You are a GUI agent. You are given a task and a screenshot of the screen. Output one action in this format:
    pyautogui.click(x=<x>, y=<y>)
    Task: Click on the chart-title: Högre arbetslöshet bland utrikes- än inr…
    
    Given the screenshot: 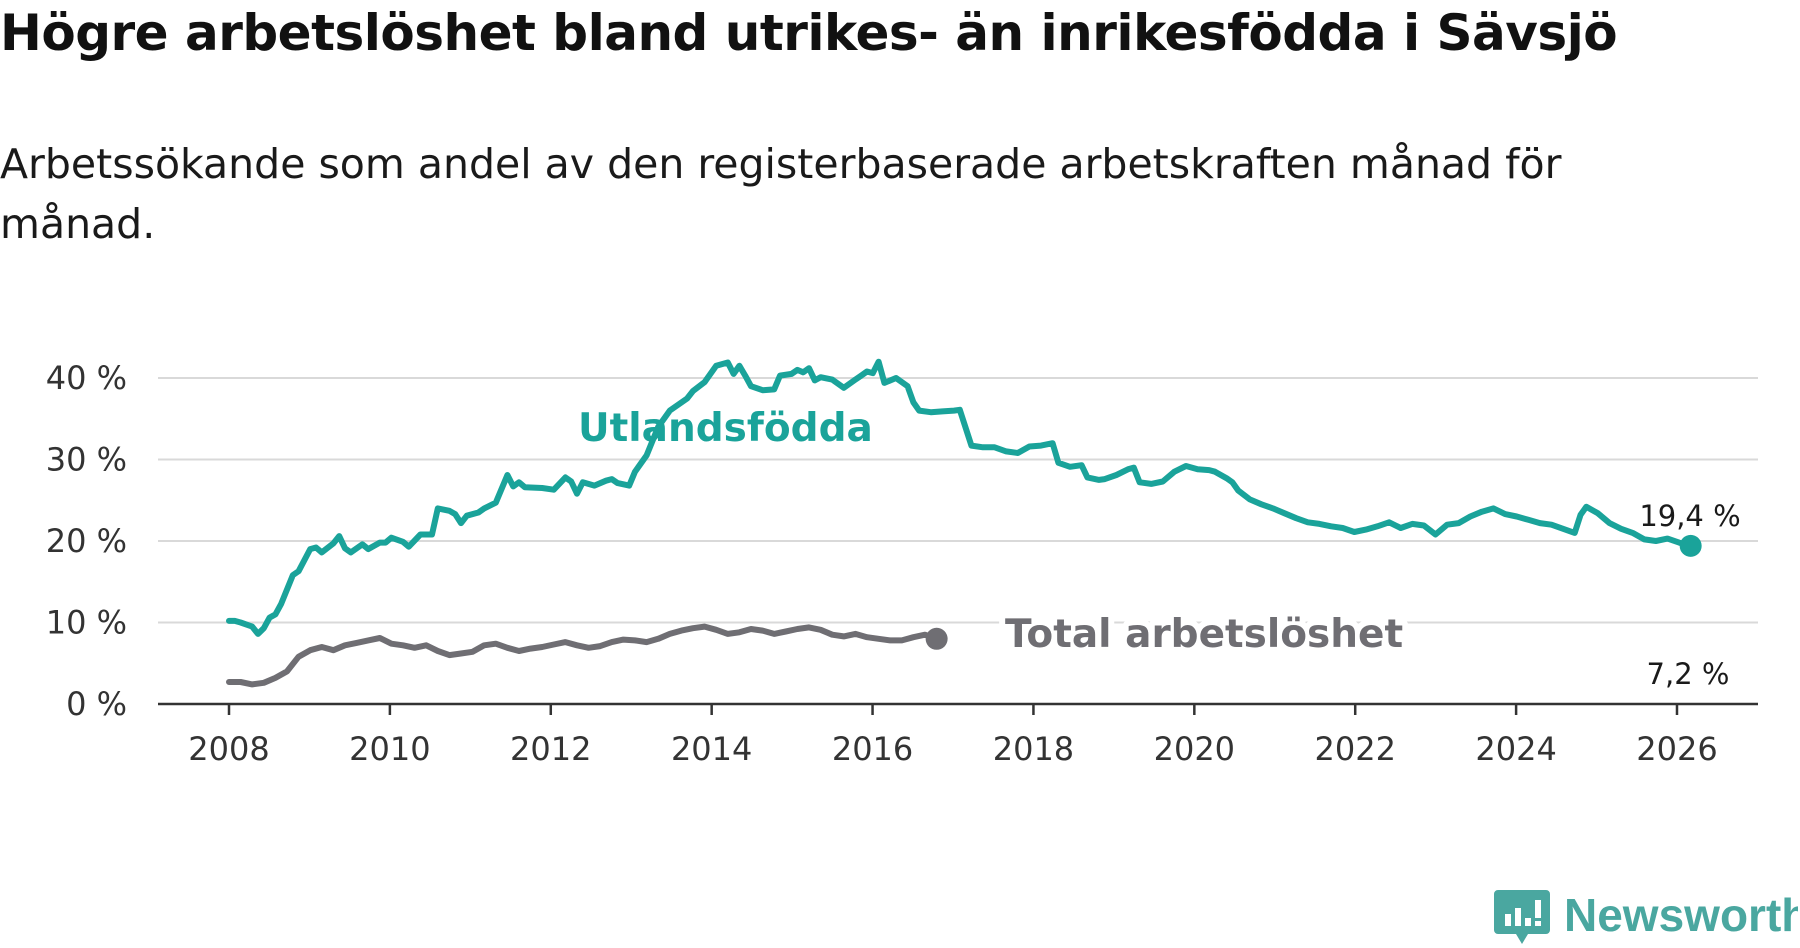 What is the action you would take?
    pyautogui.click(x=809, y=33)
    